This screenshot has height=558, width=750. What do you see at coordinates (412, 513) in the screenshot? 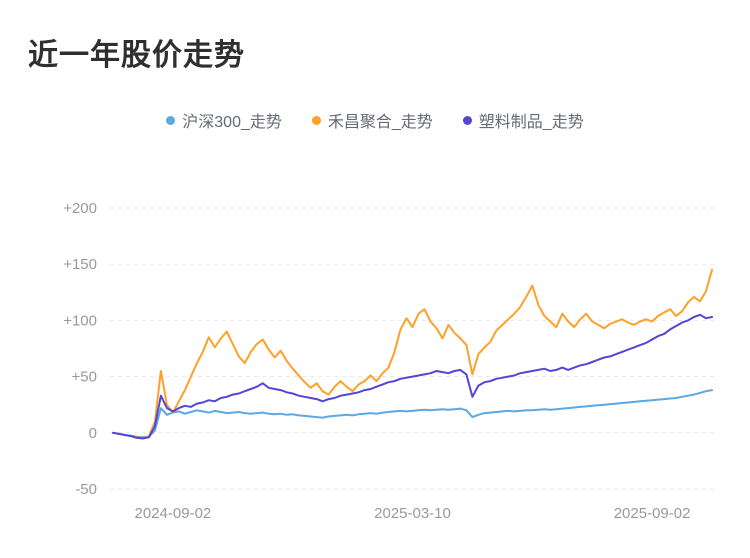
I see `x-axis-tick-label: 2025-03-10` at bounding box center [412, 513].